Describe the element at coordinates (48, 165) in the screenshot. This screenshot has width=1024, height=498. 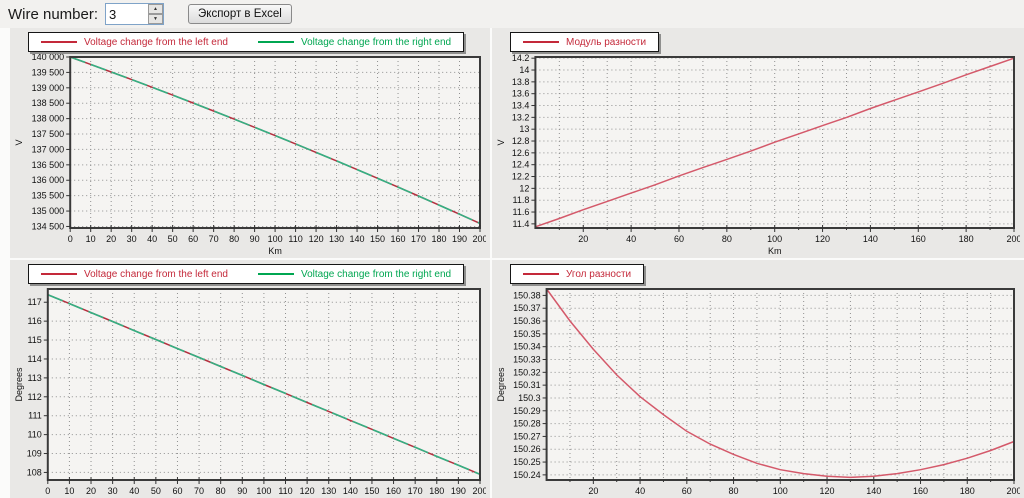
I see `y-tick-label: 136 500` at that location.